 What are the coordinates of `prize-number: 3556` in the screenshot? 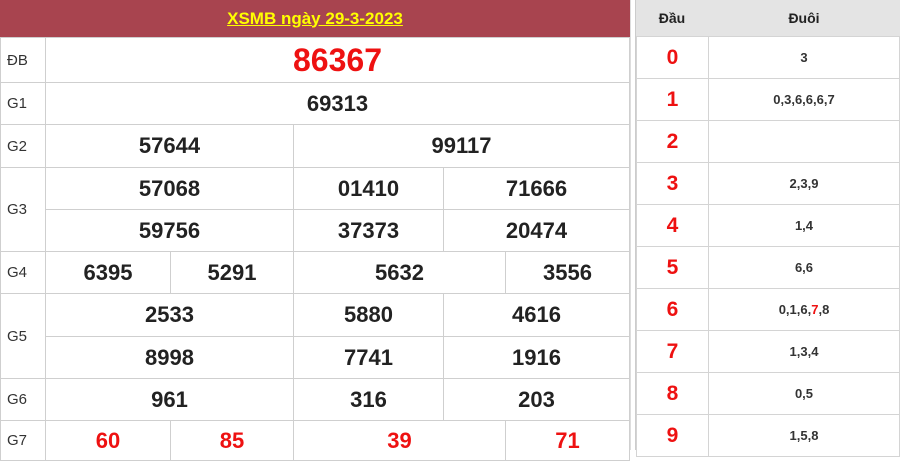 It's located at (567, 272).